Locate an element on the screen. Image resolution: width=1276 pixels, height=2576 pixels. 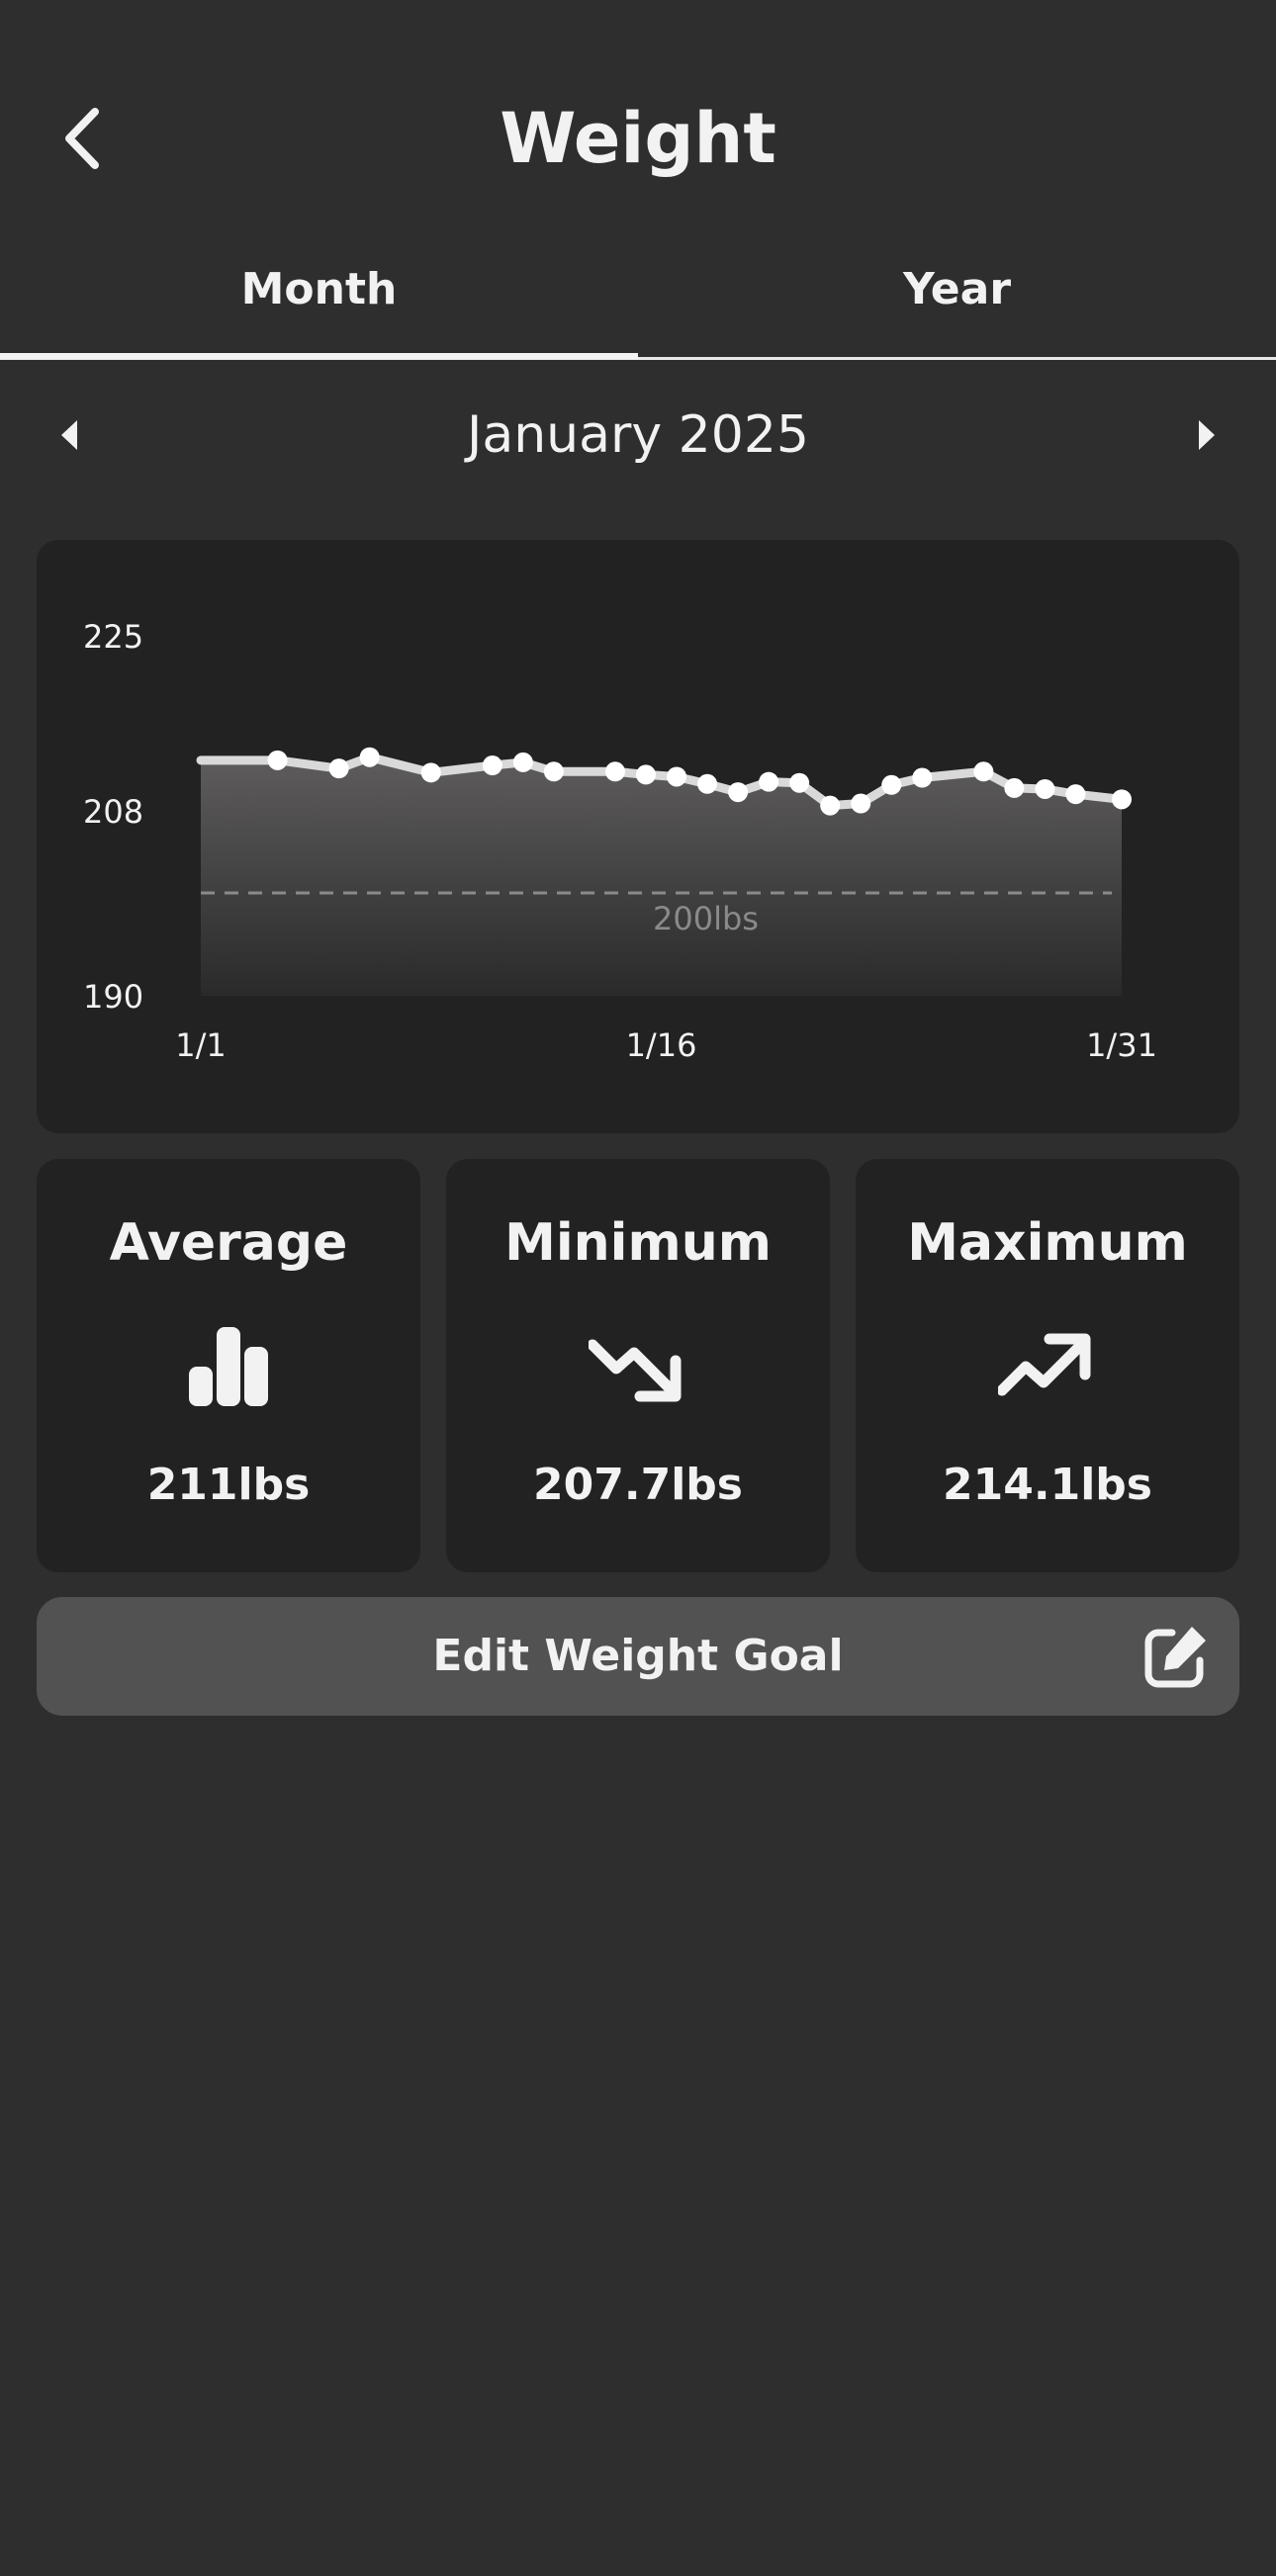
weight-chart: 225 208 190 1/1 1/16 1/31 200lbs is located at coordinates (620, 841).